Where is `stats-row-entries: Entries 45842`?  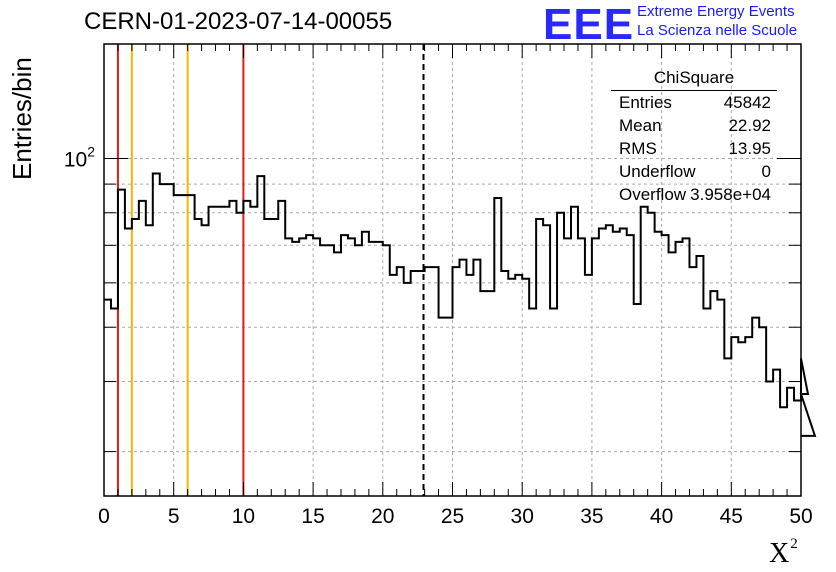
stats-row-entries: Entries 45842 is located at coordinates (694, 102).